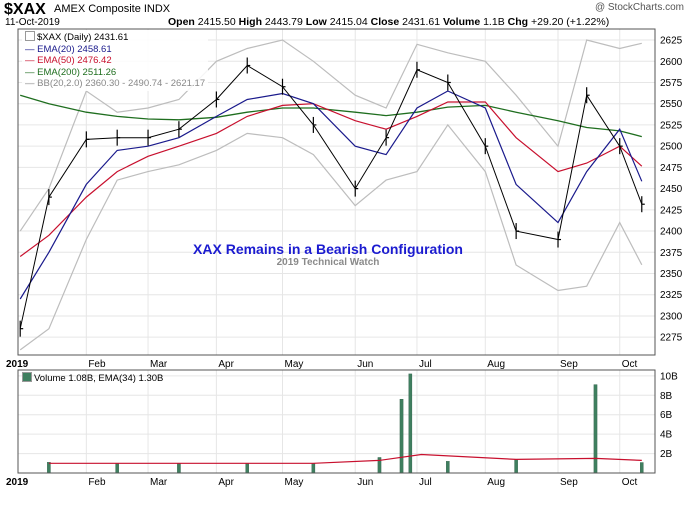 The image size is (700, 505). I want to click on volume-ema-line, so click(345, 458).